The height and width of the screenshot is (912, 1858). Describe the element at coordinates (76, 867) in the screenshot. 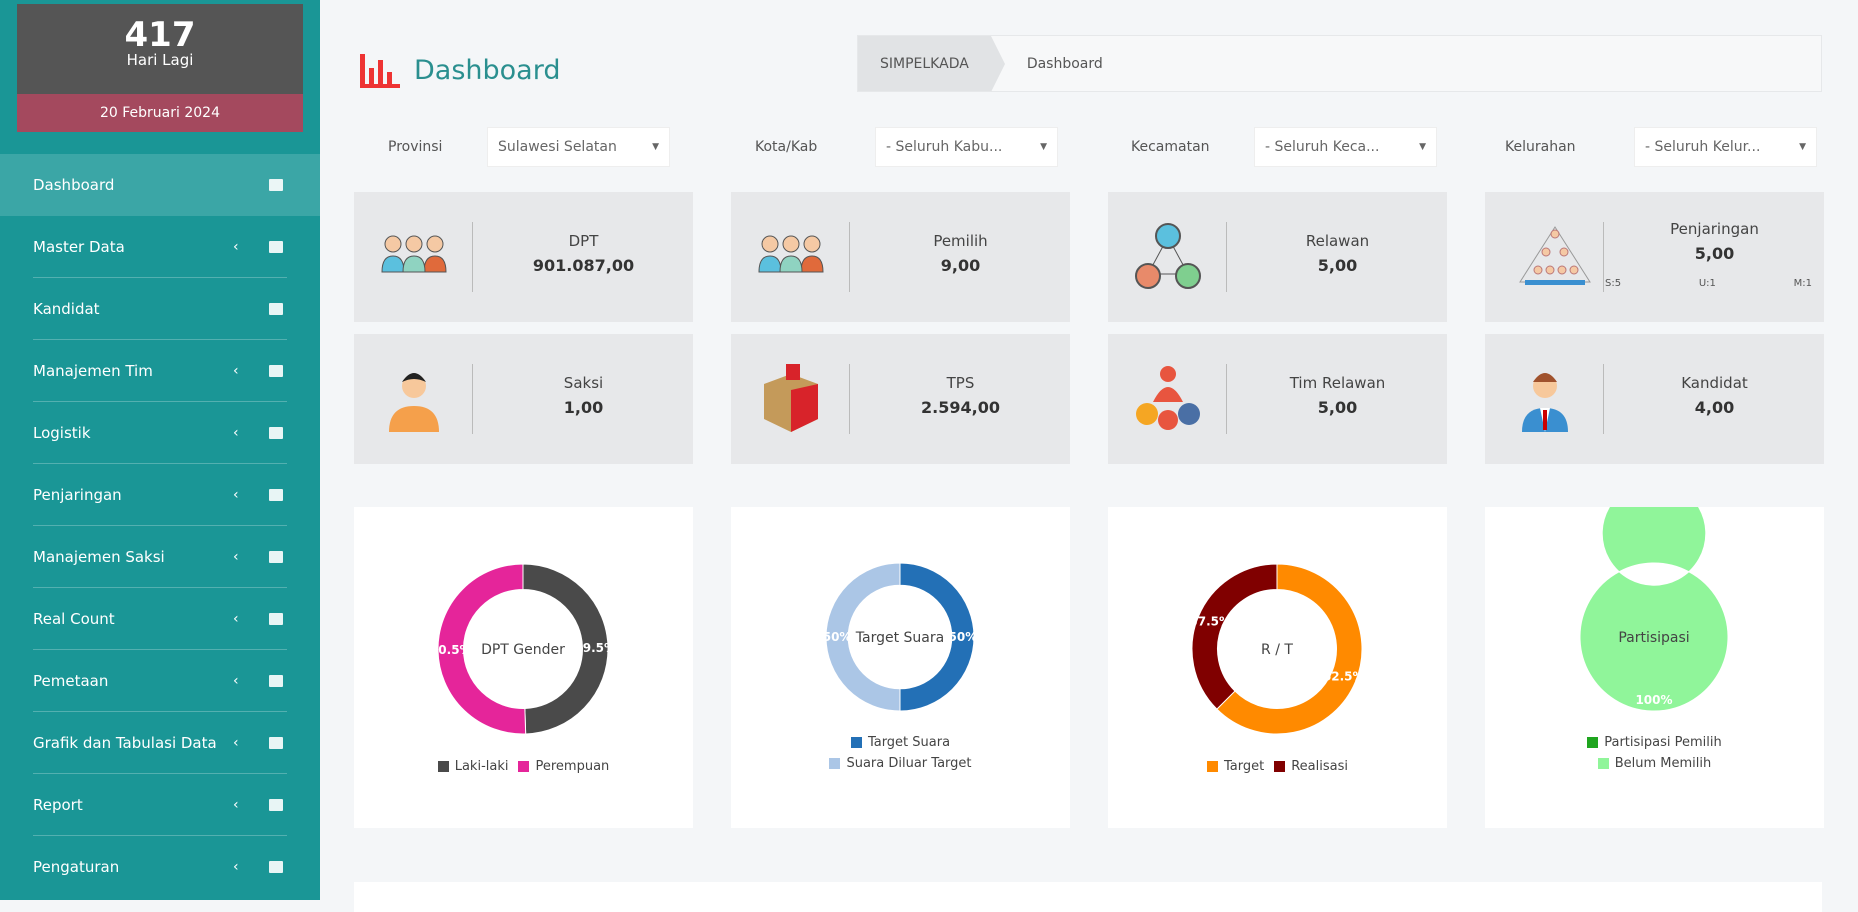

I see `sidebar-item-label: Pengaturan` at that location.